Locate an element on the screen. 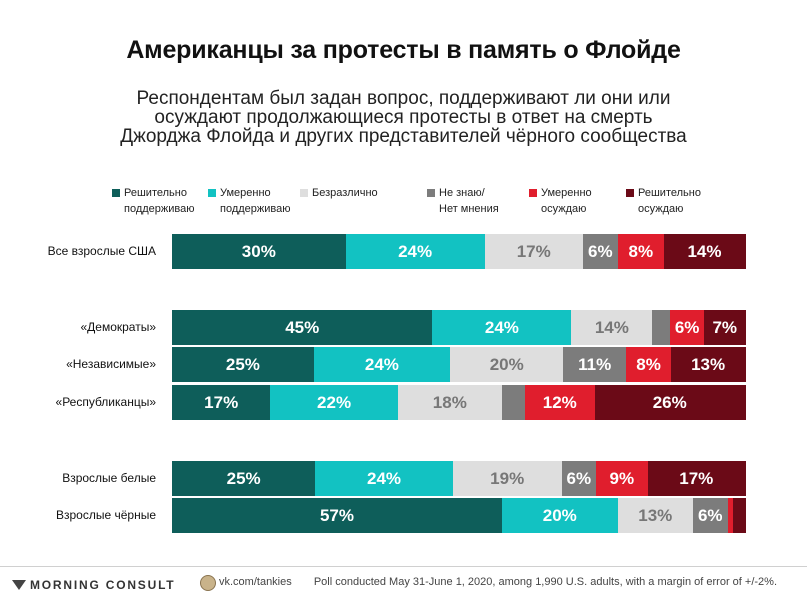  legend-label: Решительно поддерживаю is located at coordinates (159, 201).